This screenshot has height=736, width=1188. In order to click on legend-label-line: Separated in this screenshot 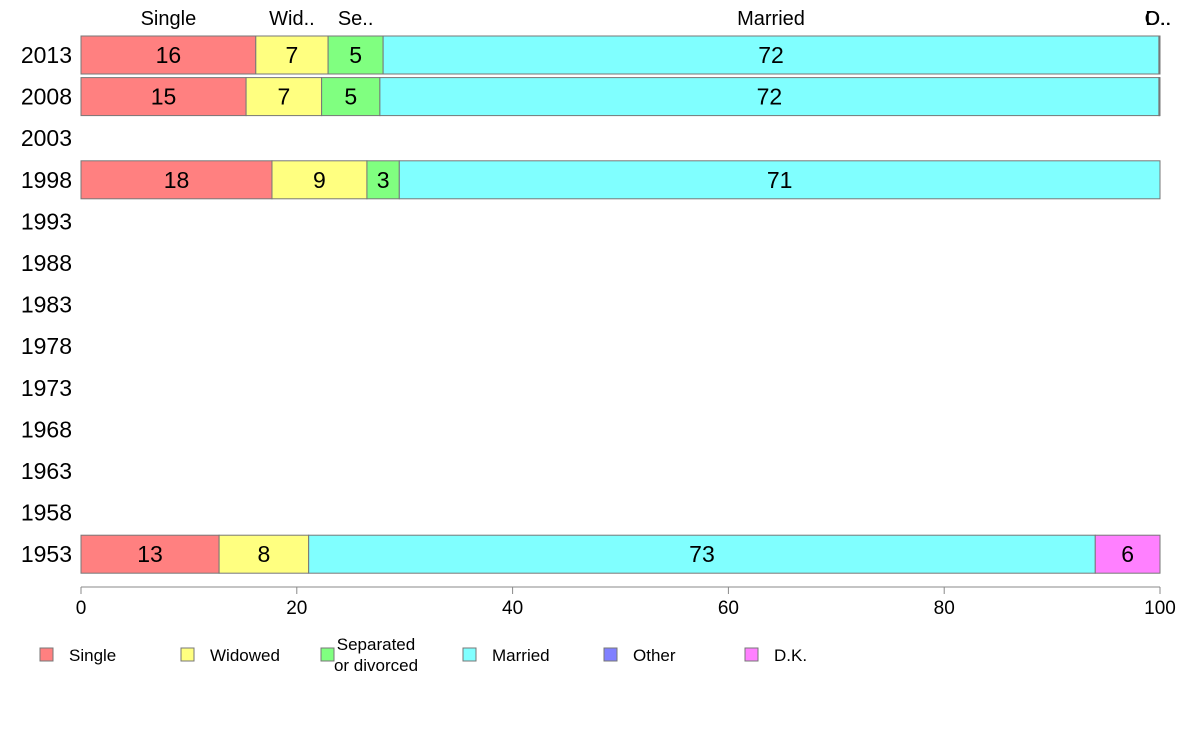, I will do `click(376, 644)`.